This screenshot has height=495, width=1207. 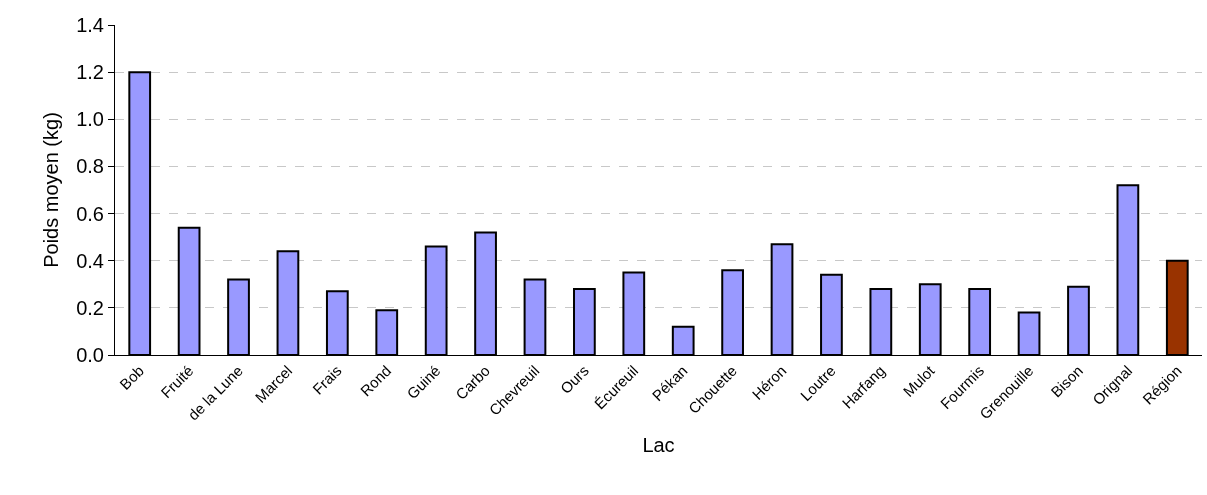 What do you see at coordinates (90, 119) in the screenshot?
I see `y-tick-label: 1.0` at bounding box center [90, 119].